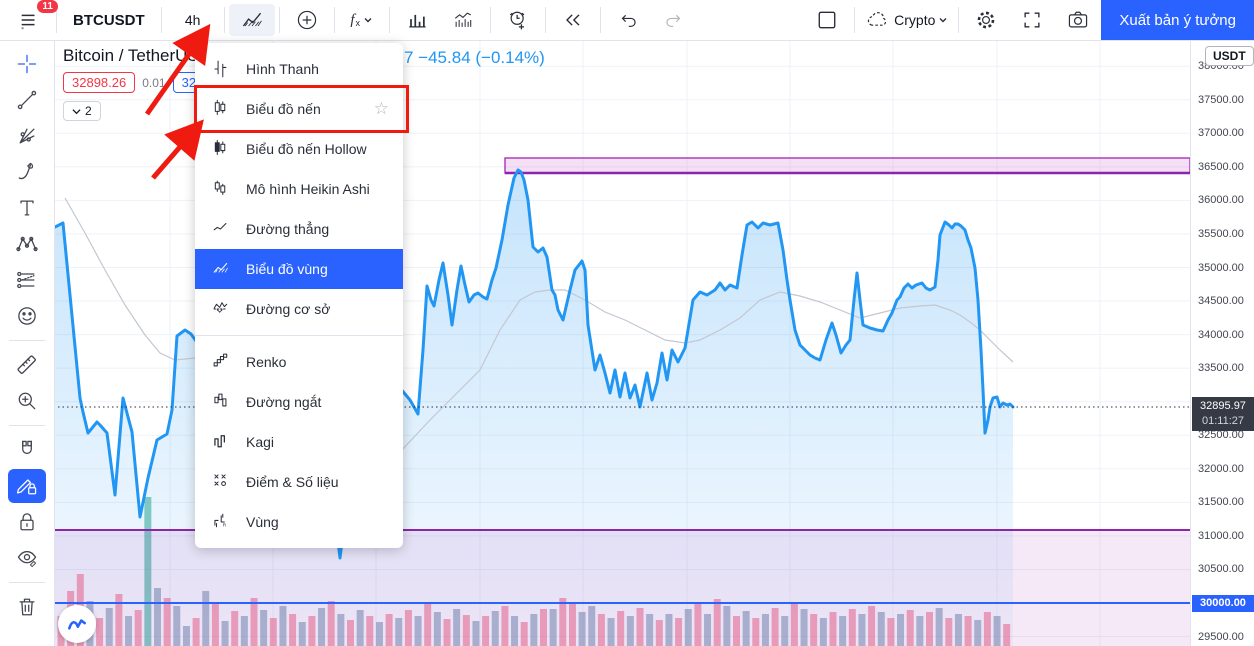 This screenshot has height=646, width=1254. I want to click on heikin-ashi-icon, so click(220, 188).